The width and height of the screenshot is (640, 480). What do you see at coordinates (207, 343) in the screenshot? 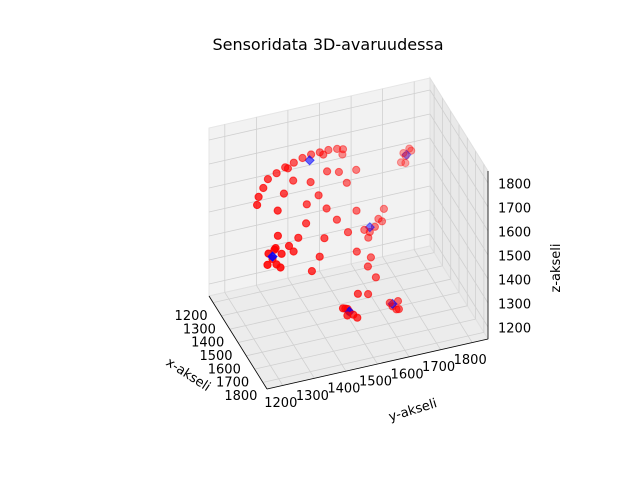
I see `x-tick-label: 1400` at bounding box center [207, 343].